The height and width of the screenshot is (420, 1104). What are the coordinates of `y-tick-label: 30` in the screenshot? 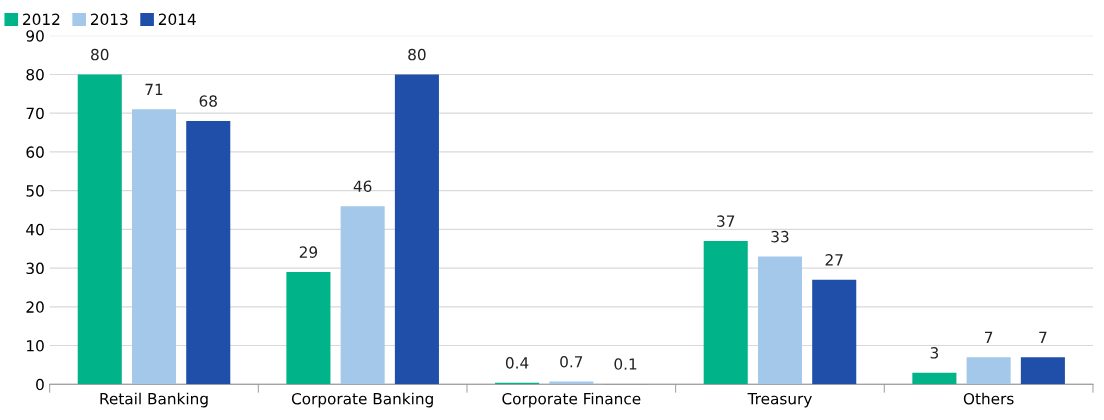 It's located at (35, 268).